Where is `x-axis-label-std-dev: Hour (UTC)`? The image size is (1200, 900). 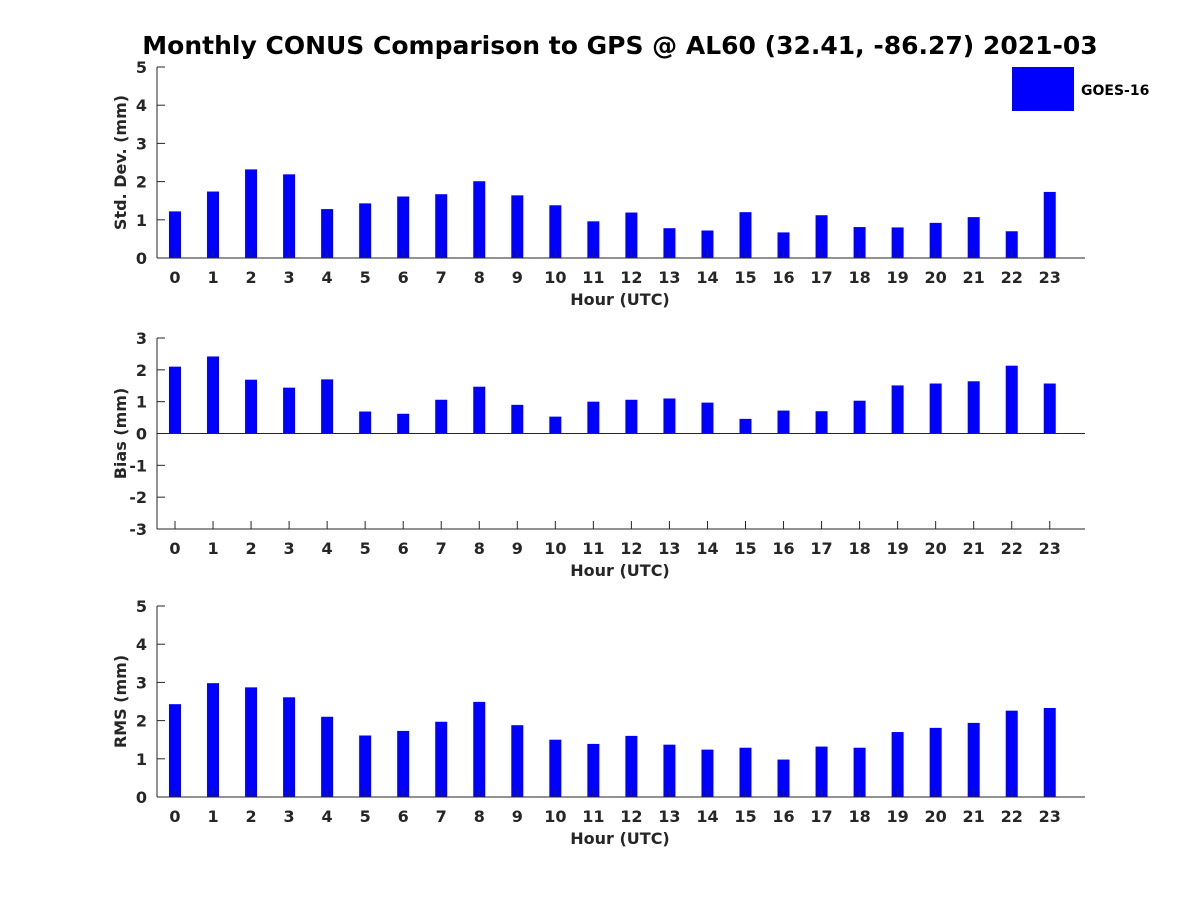
x-axis-label-std-dev: Hour (UTC) is located at coordinates (620, 299).